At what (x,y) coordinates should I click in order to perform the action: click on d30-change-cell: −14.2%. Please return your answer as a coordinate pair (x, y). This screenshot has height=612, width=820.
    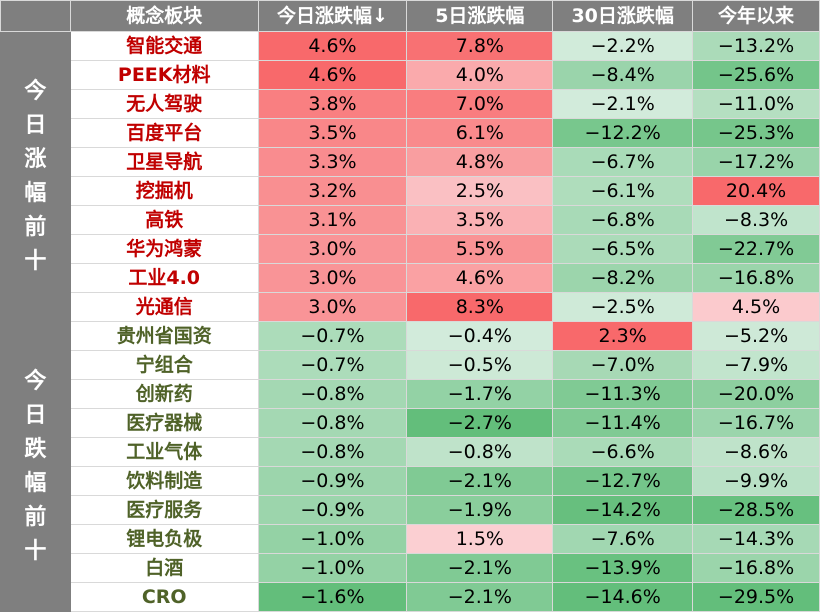
    Looking at the image, I should click on (623, 510).